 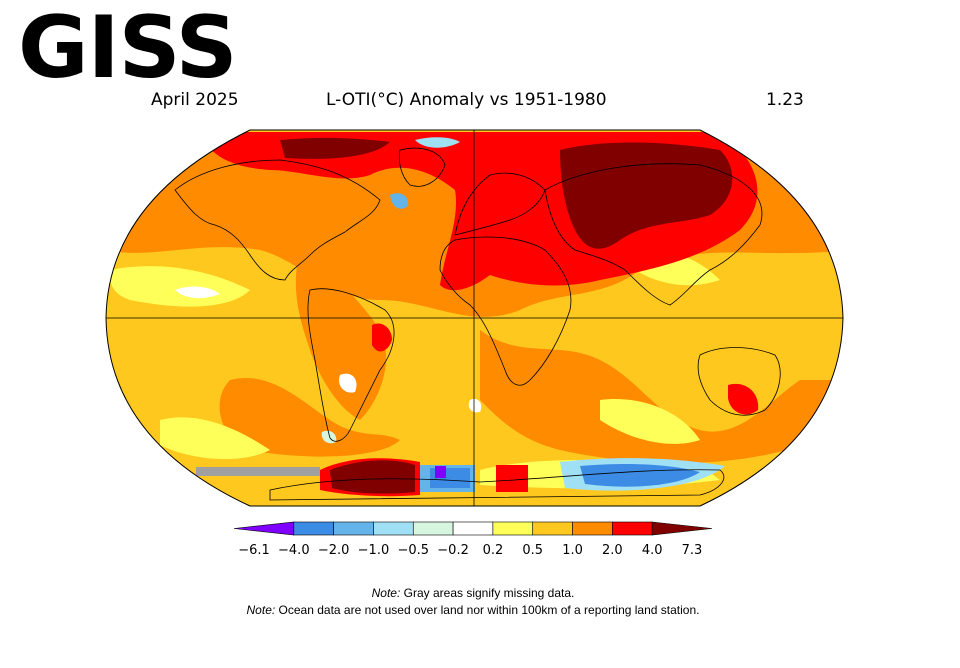 I want to click on map-date: April 2025, so click(x=195, y=100).